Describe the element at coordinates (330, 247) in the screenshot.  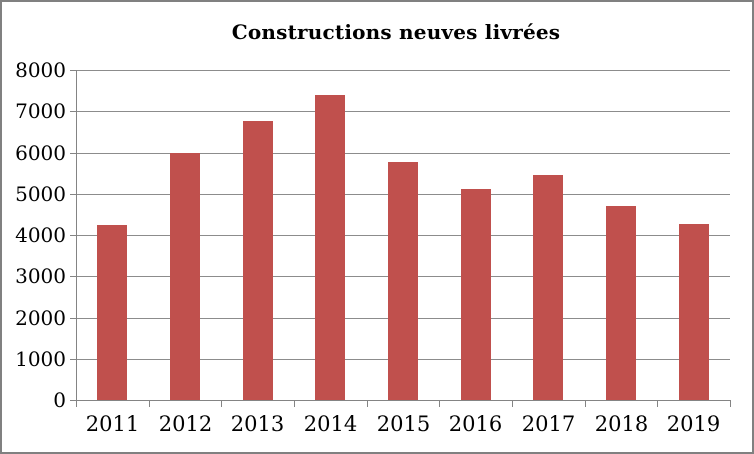
I see `bar-2014` at that location.